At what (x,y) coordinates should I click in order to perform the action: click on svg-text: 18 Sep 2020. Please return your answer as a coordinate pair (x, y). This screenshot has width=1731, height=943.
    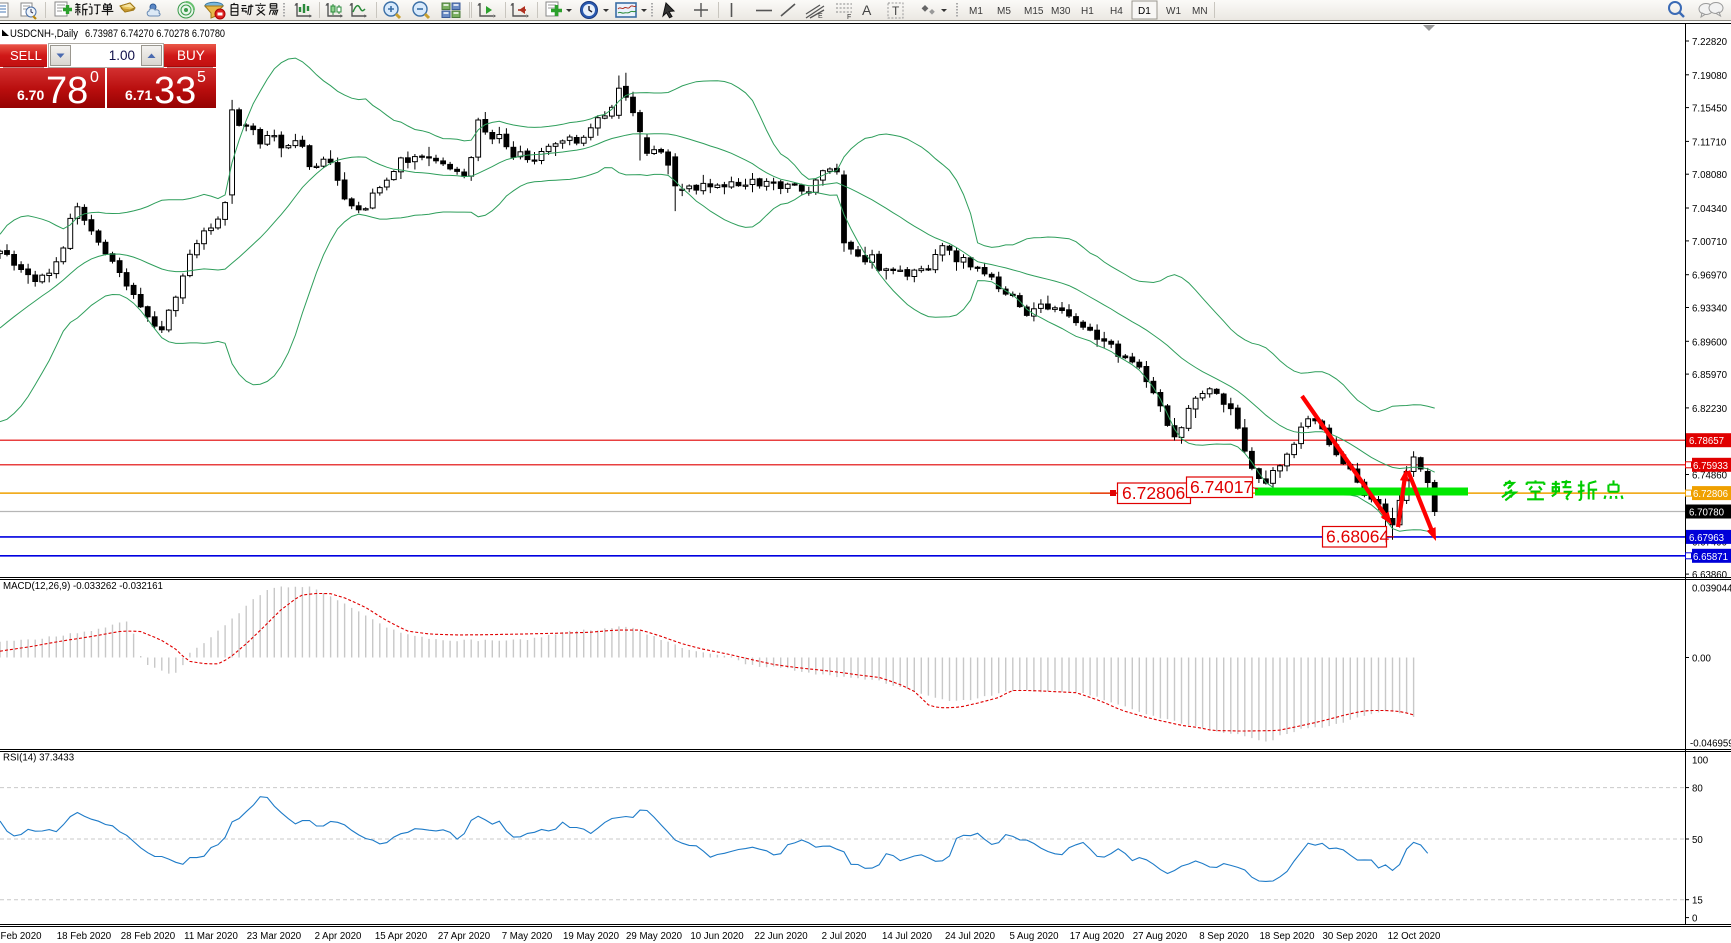
    Looking at the image, I should click on (1288, 936).